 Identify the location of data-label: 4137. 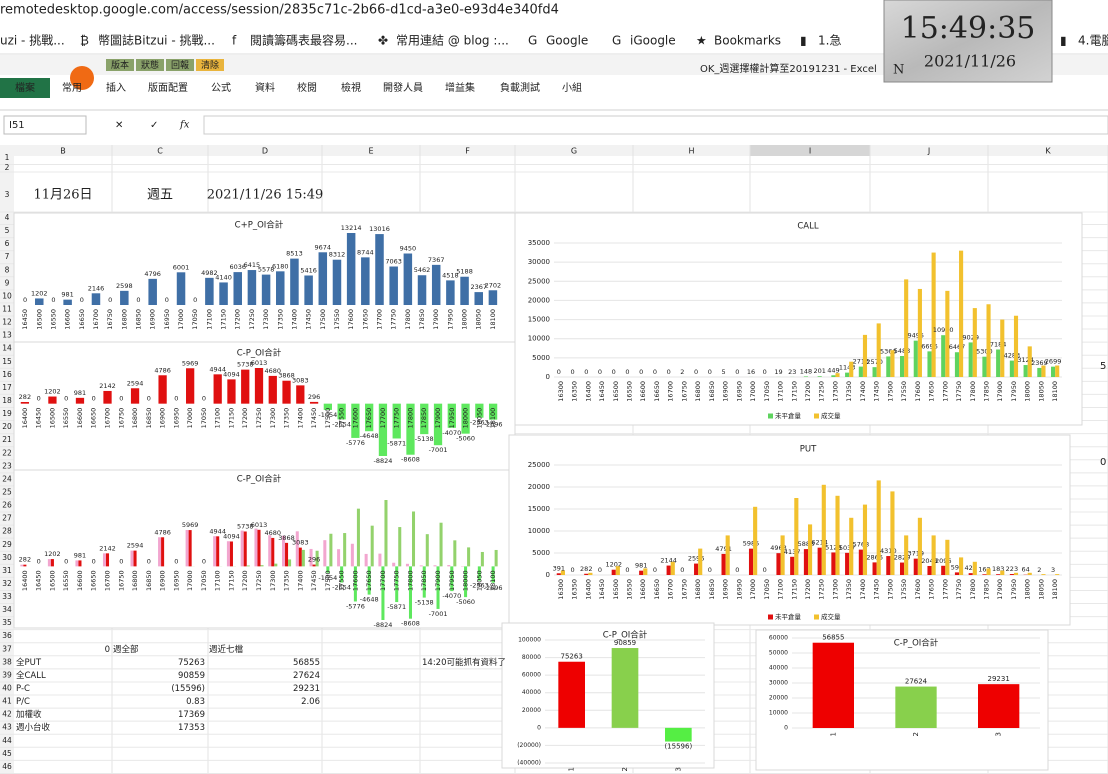
(792, 552).